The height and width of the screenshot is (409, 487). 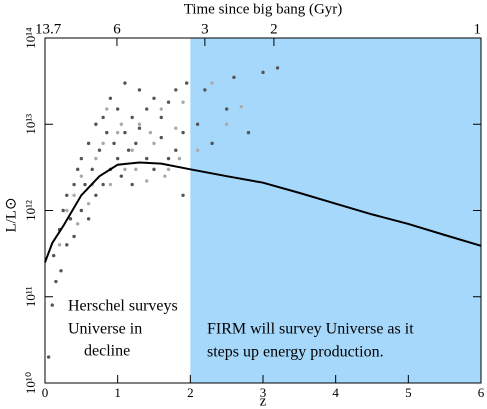 What do you see at coordinates (11, 214) in the screenshot?
I see `y-axis-label: L/L⊙` at bounding box center [11, 214].